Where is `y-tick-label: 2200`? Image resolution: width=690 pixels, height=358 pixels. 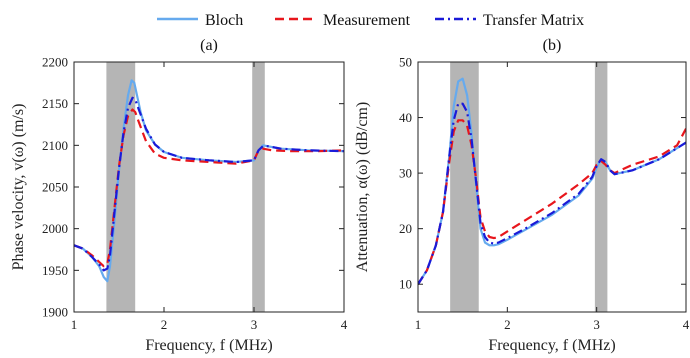 y-tick-label: 2200 is located at coordinates (55, 62).